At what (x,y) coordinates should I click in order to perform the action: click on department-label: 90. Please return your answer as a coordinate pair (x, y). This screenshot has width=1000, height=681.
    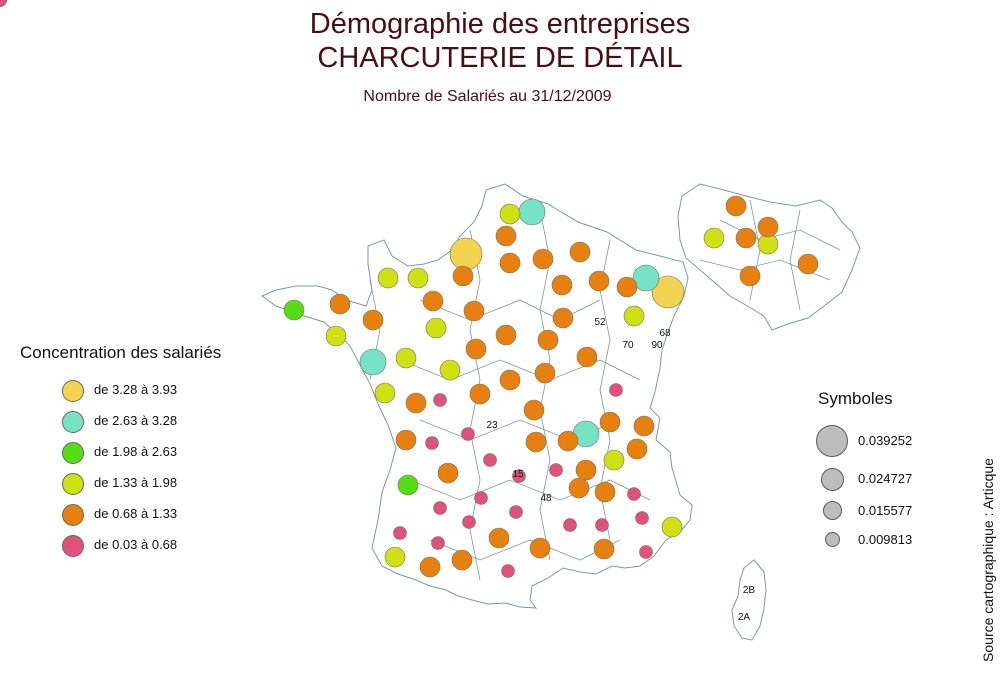
    Looking at the image, I should click on (657, 345).